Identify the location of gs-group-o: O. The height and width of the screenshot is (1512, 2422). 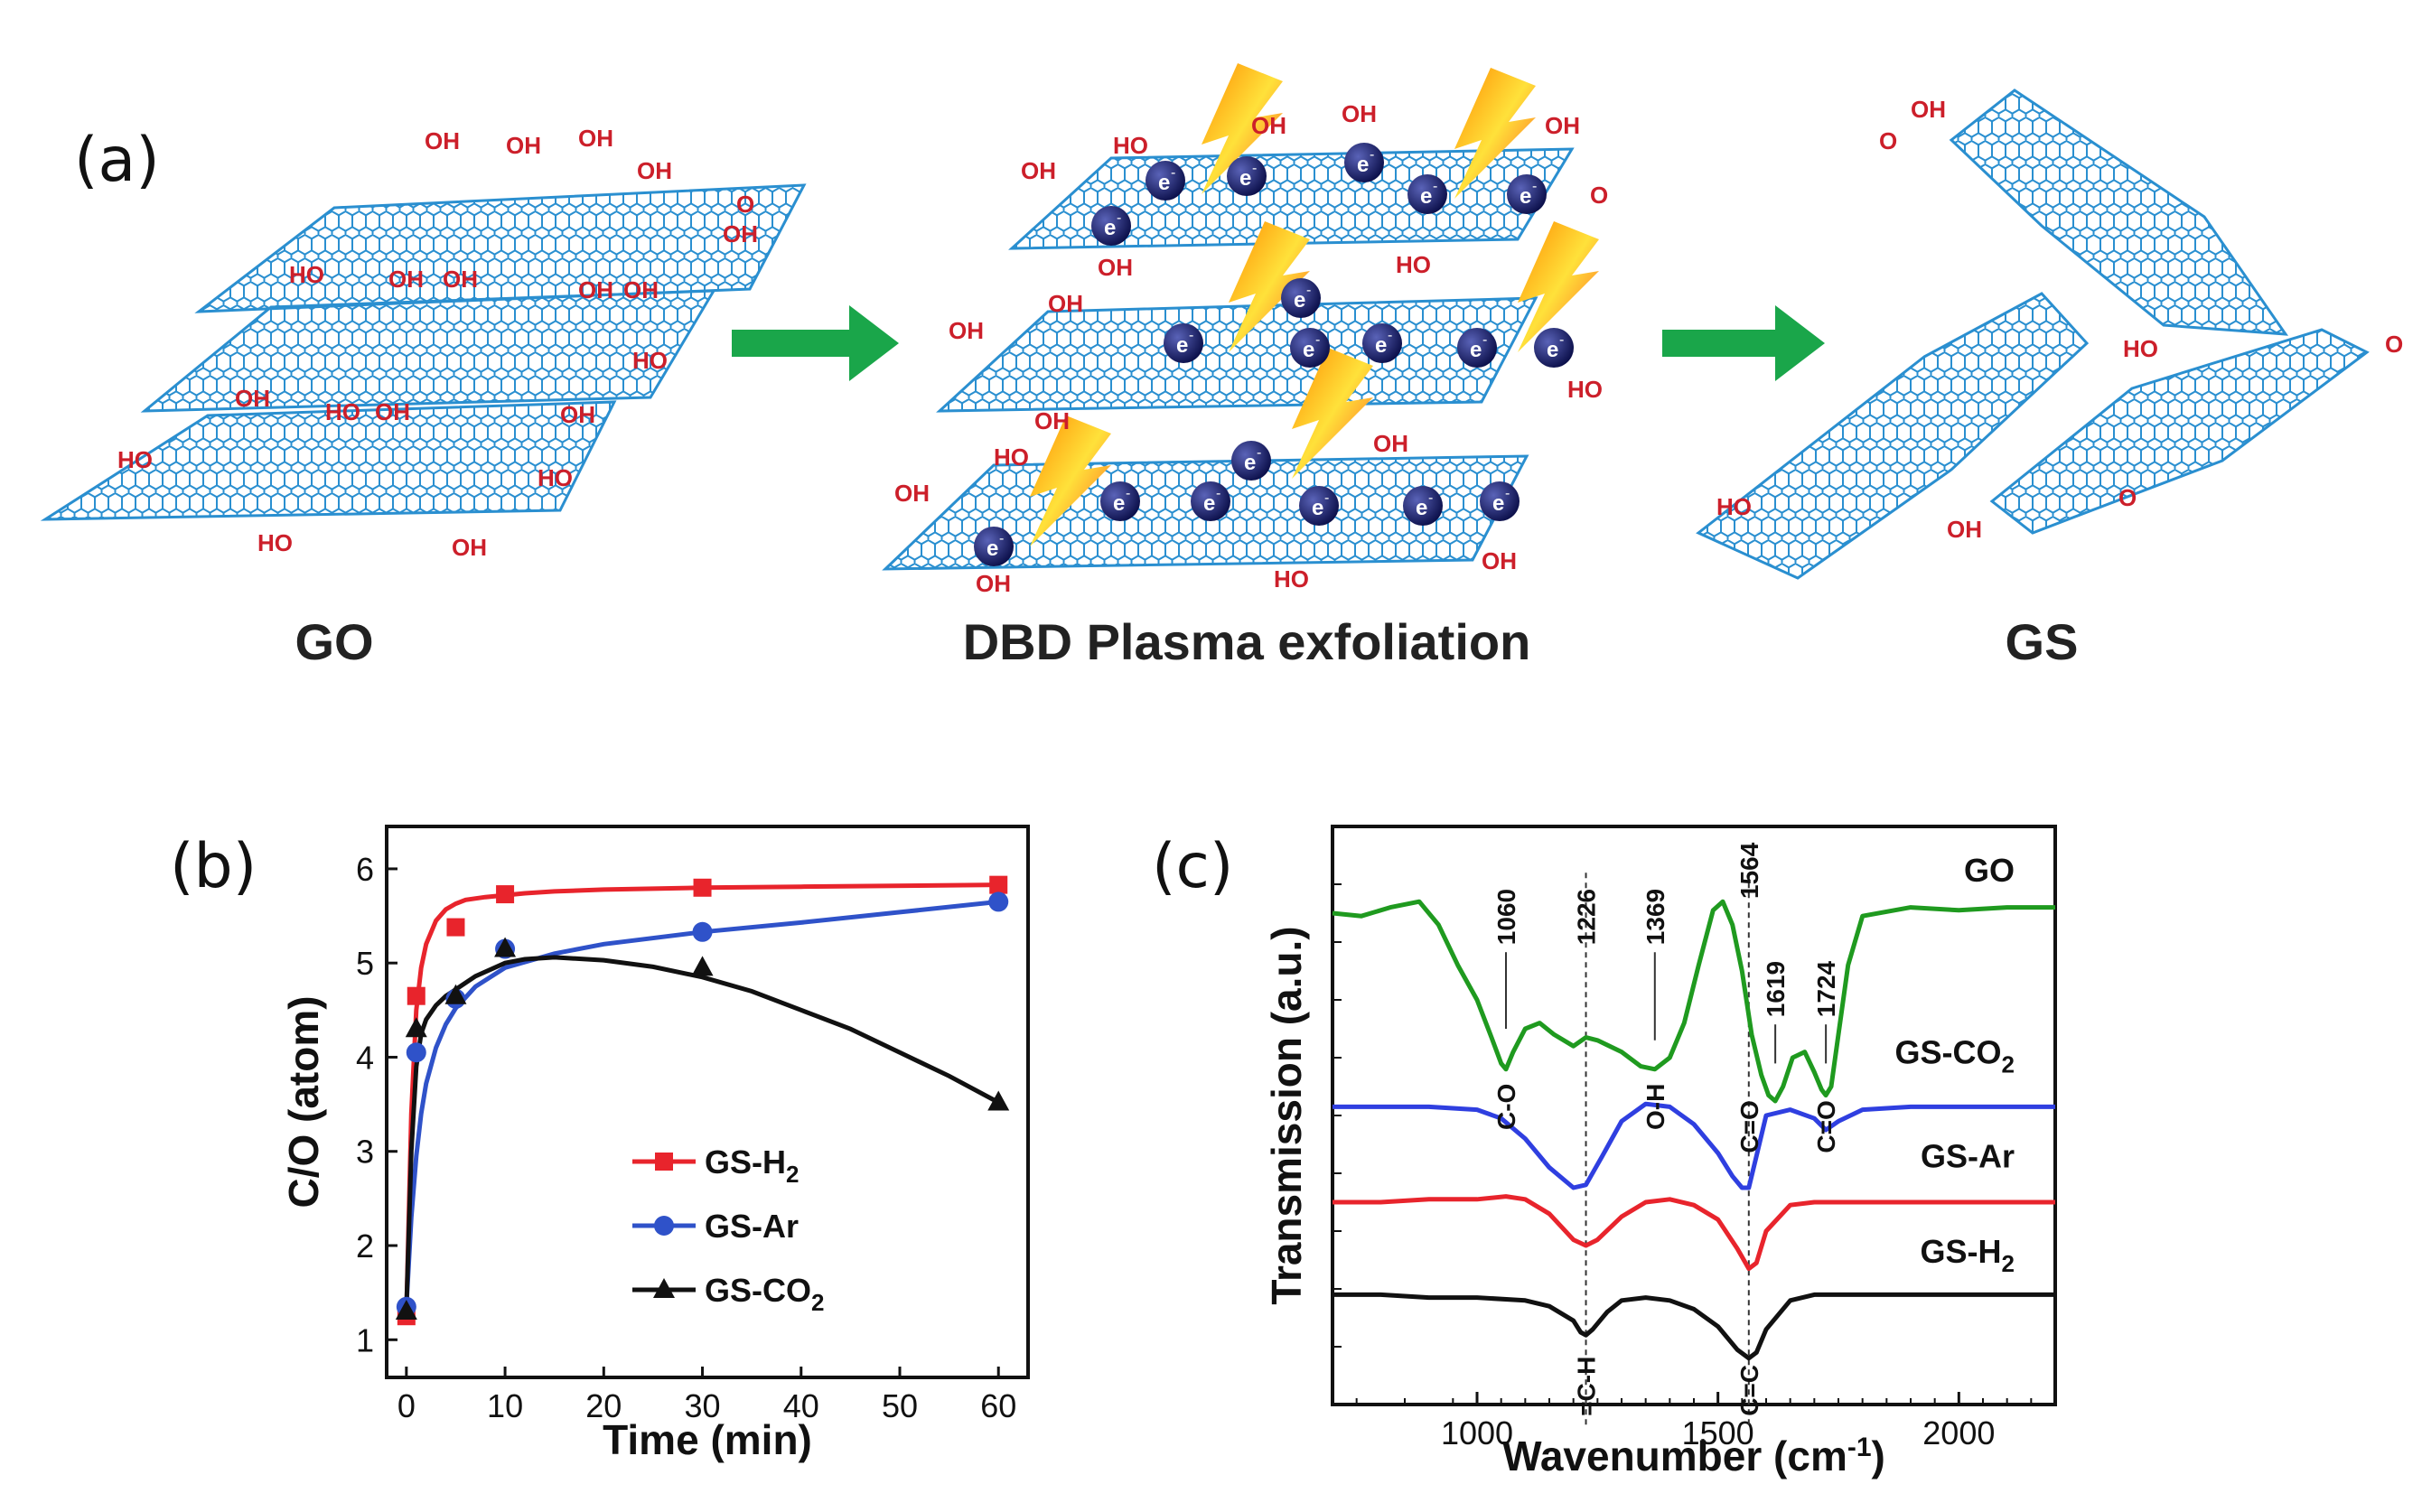
(1888, 140).